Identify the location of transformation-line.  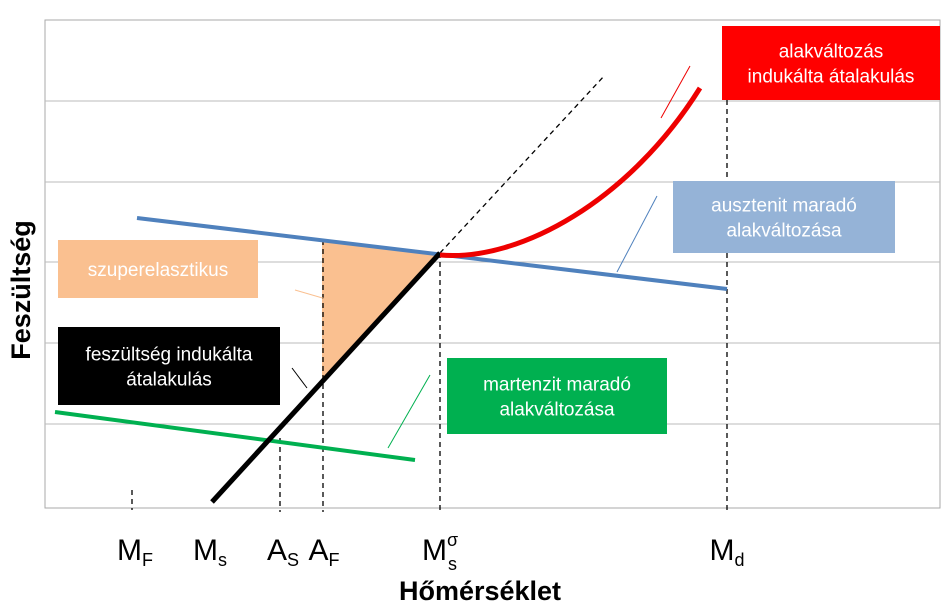
(326, 377).